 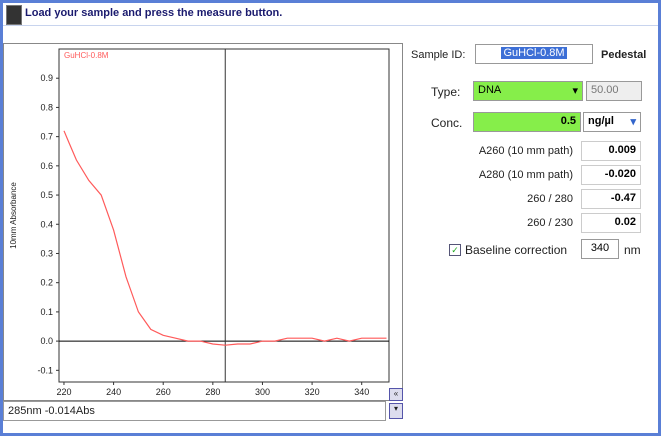 I want to click on type-label: Type:, so click(x=446, y=92).